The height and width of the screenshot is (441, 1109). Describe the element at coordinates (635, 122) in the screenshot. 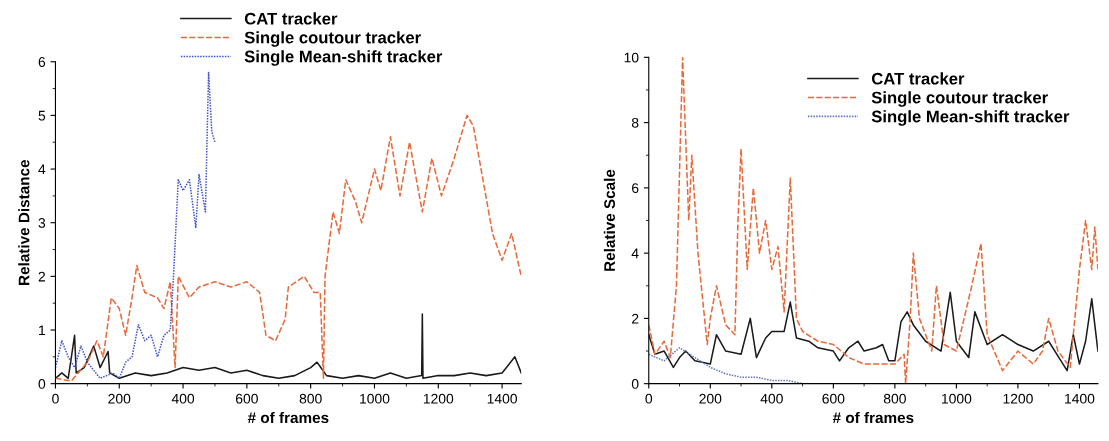

I see `y-tick-label: 8` at that location.